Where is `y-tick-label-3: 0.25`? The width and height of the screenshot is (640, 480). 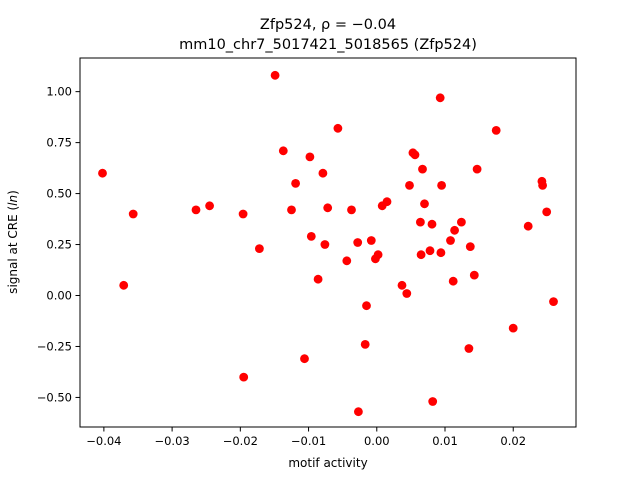 y-tick-label-3: 0.25 is located at coordinates (59, 245).